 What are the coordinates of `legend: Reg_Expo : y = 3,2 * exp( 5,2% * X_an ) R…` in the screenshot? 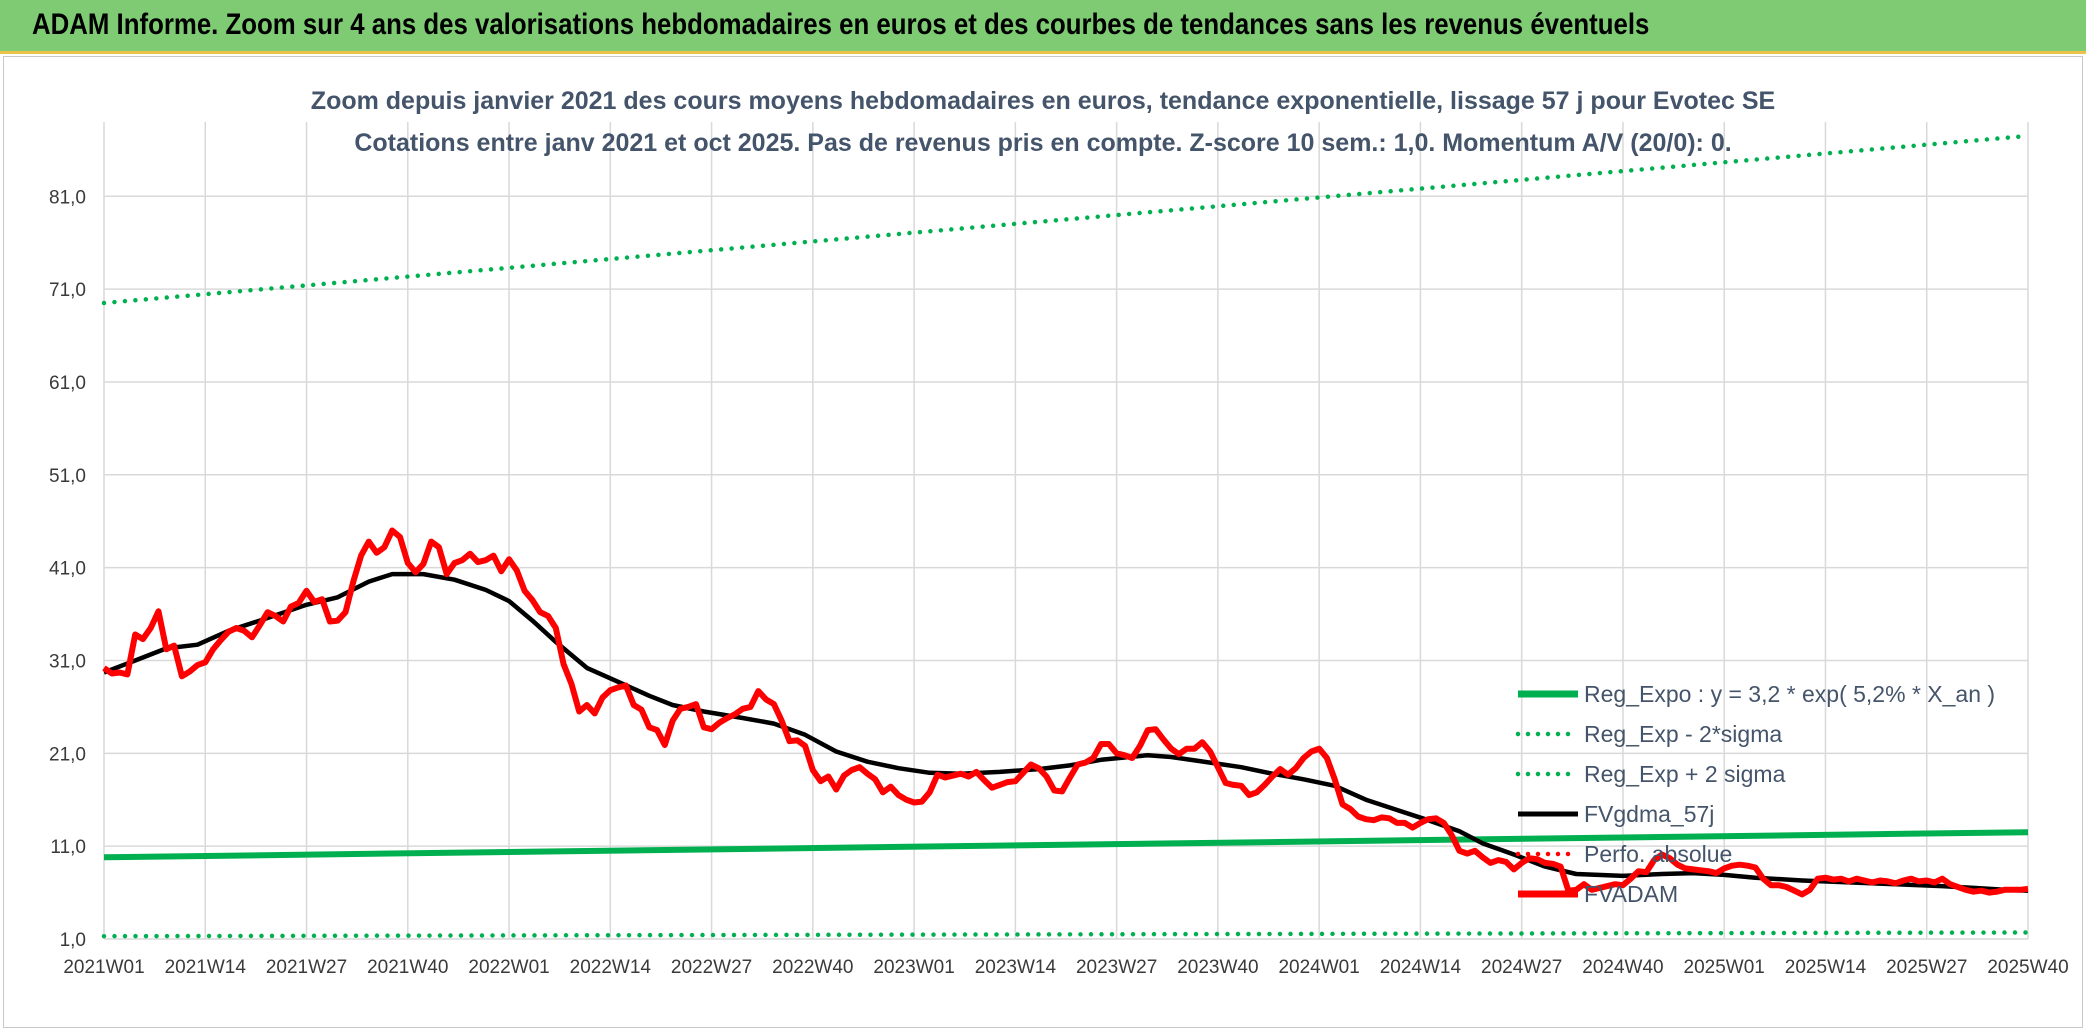 It's located at (1755, 794).